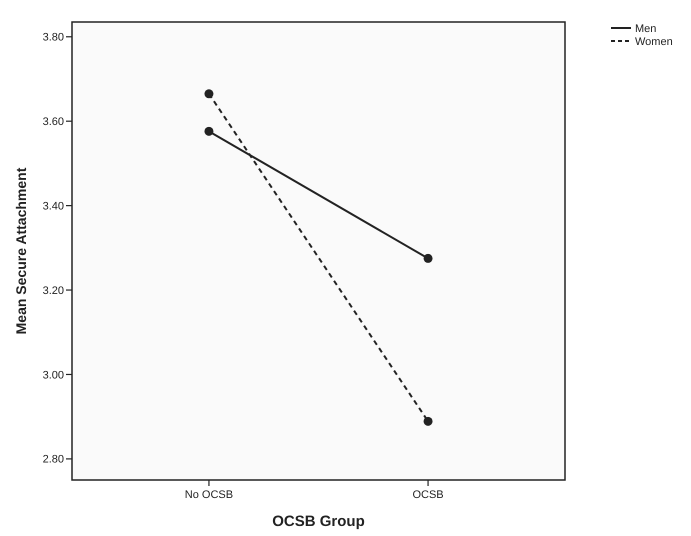 This screenshot has height=536, width=691. What do you see at coordinates (53, 375) in the screenshot?
I see `y-tick-label: 3.00` at bounding box center [53, 375].